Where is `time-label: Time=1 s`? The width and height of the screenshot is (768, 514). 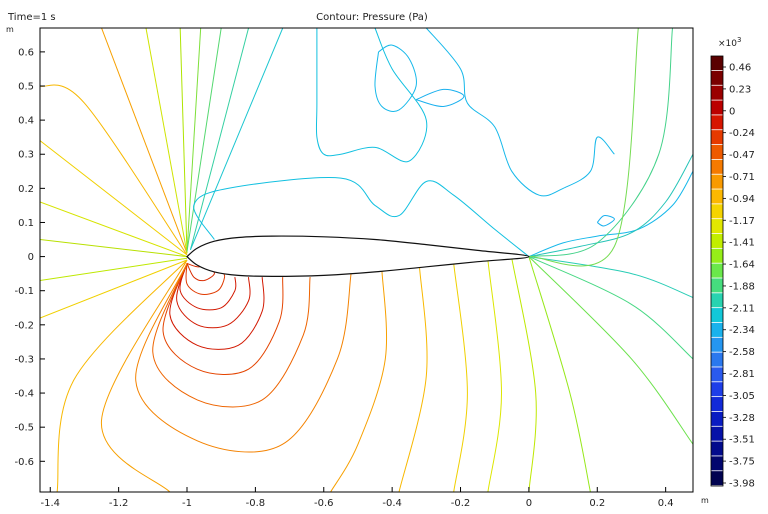
time-label: Time=1 s is located at coordinates (31, 17).